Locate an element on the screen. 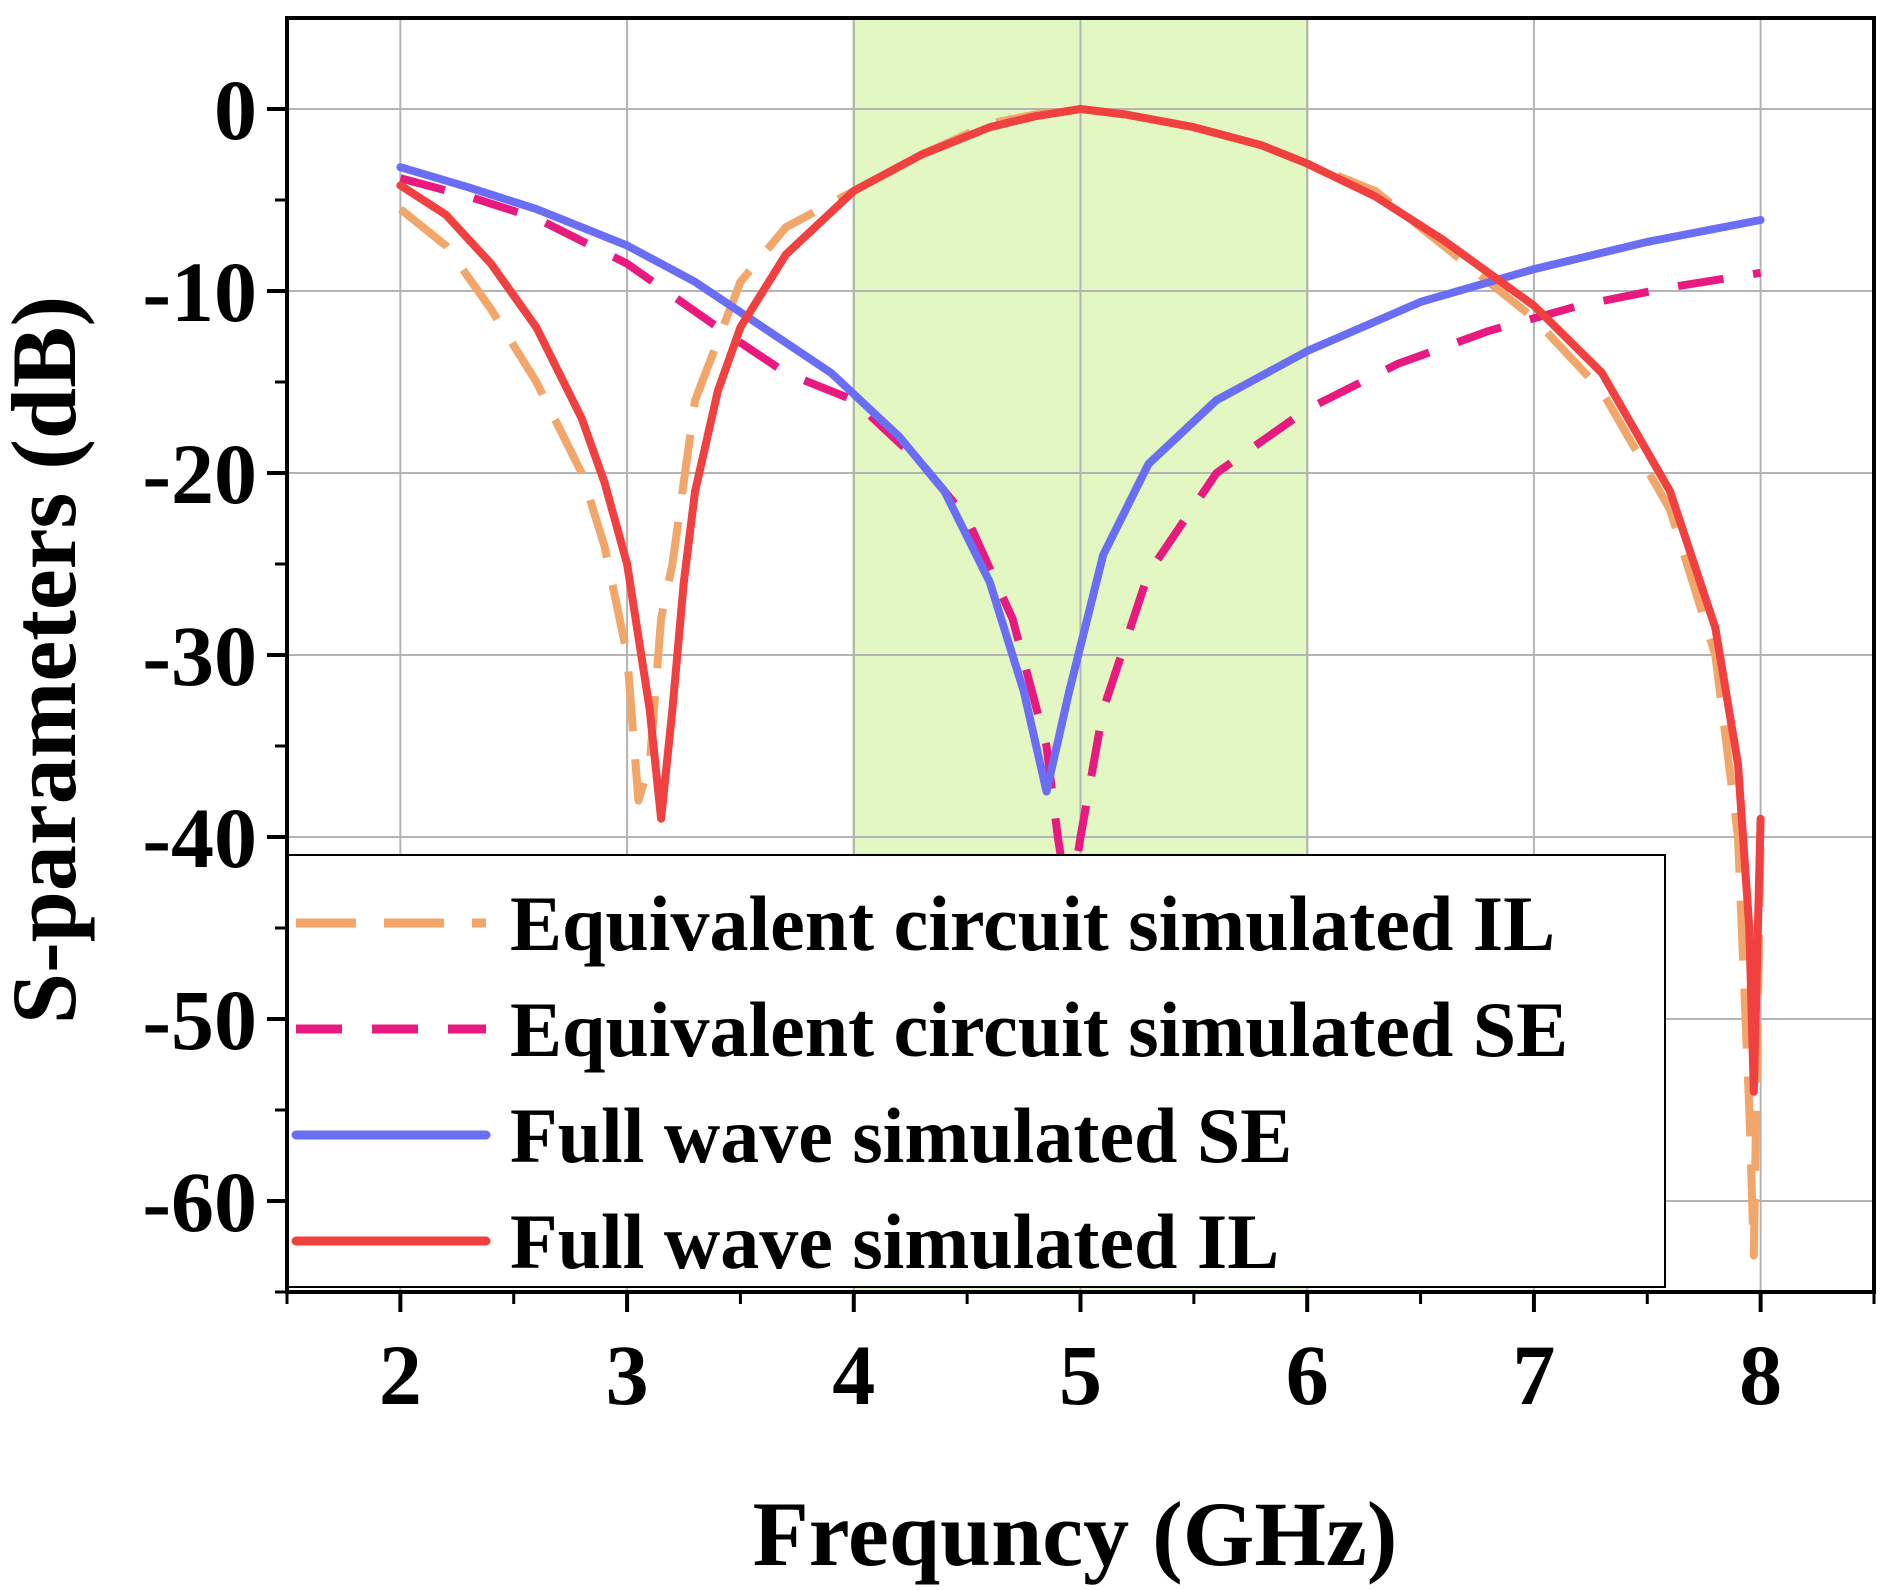  x-tick-label: 8 is located at coordinates (1760, 1375).